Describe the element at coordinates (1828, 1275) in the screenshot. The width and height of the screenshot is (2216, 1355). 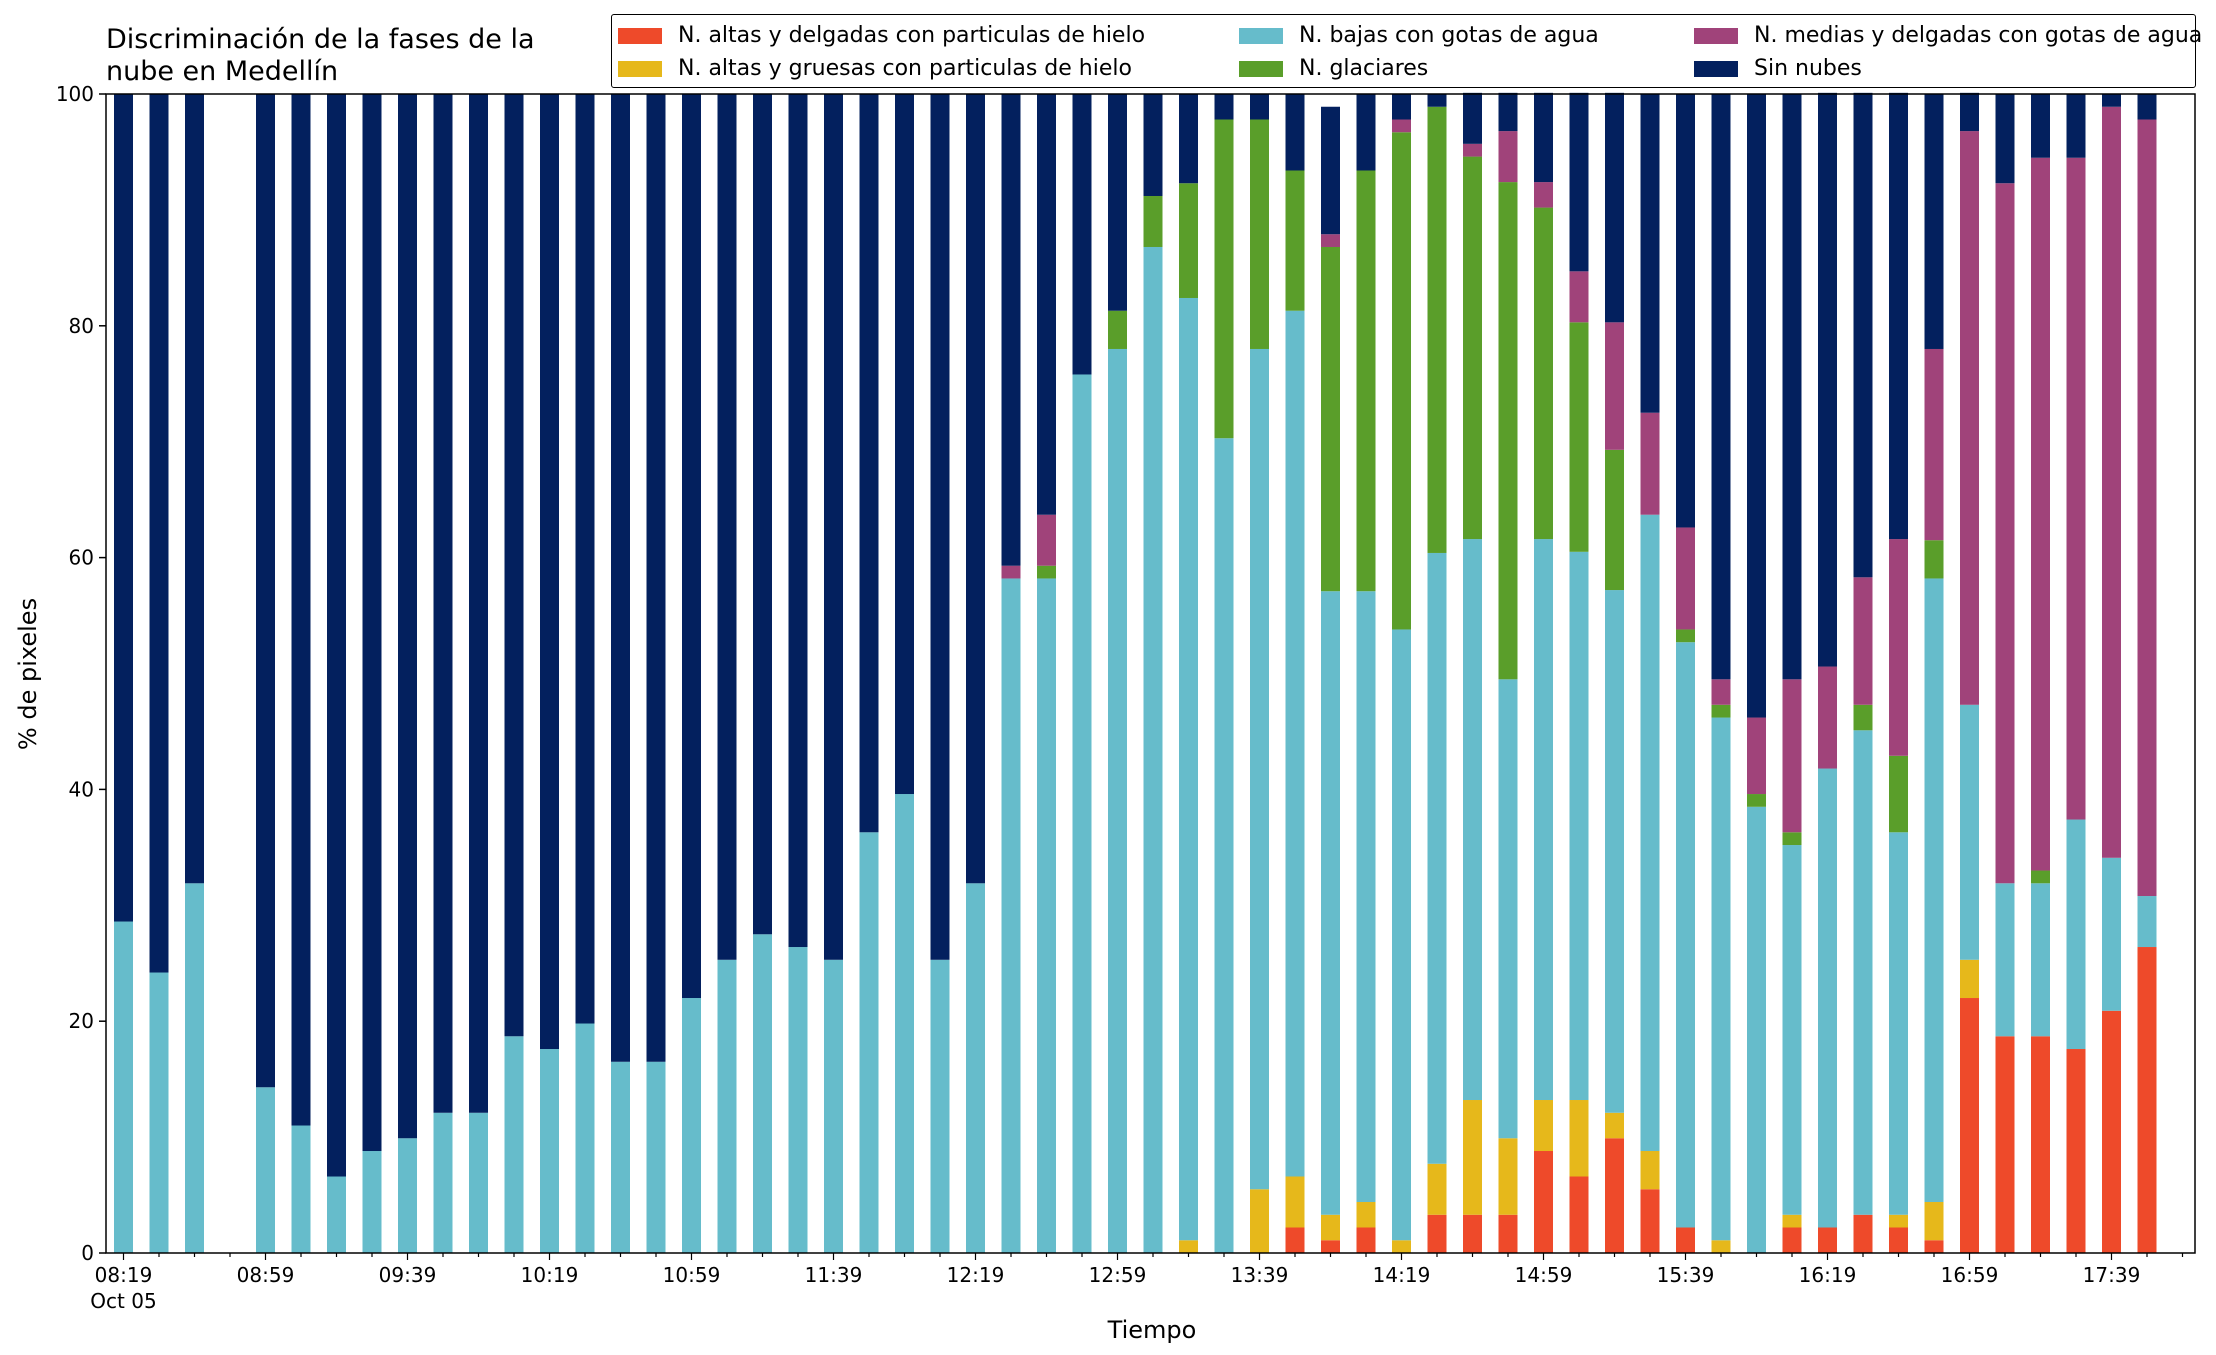
I see `x-tick-label: 16:19` at that location.